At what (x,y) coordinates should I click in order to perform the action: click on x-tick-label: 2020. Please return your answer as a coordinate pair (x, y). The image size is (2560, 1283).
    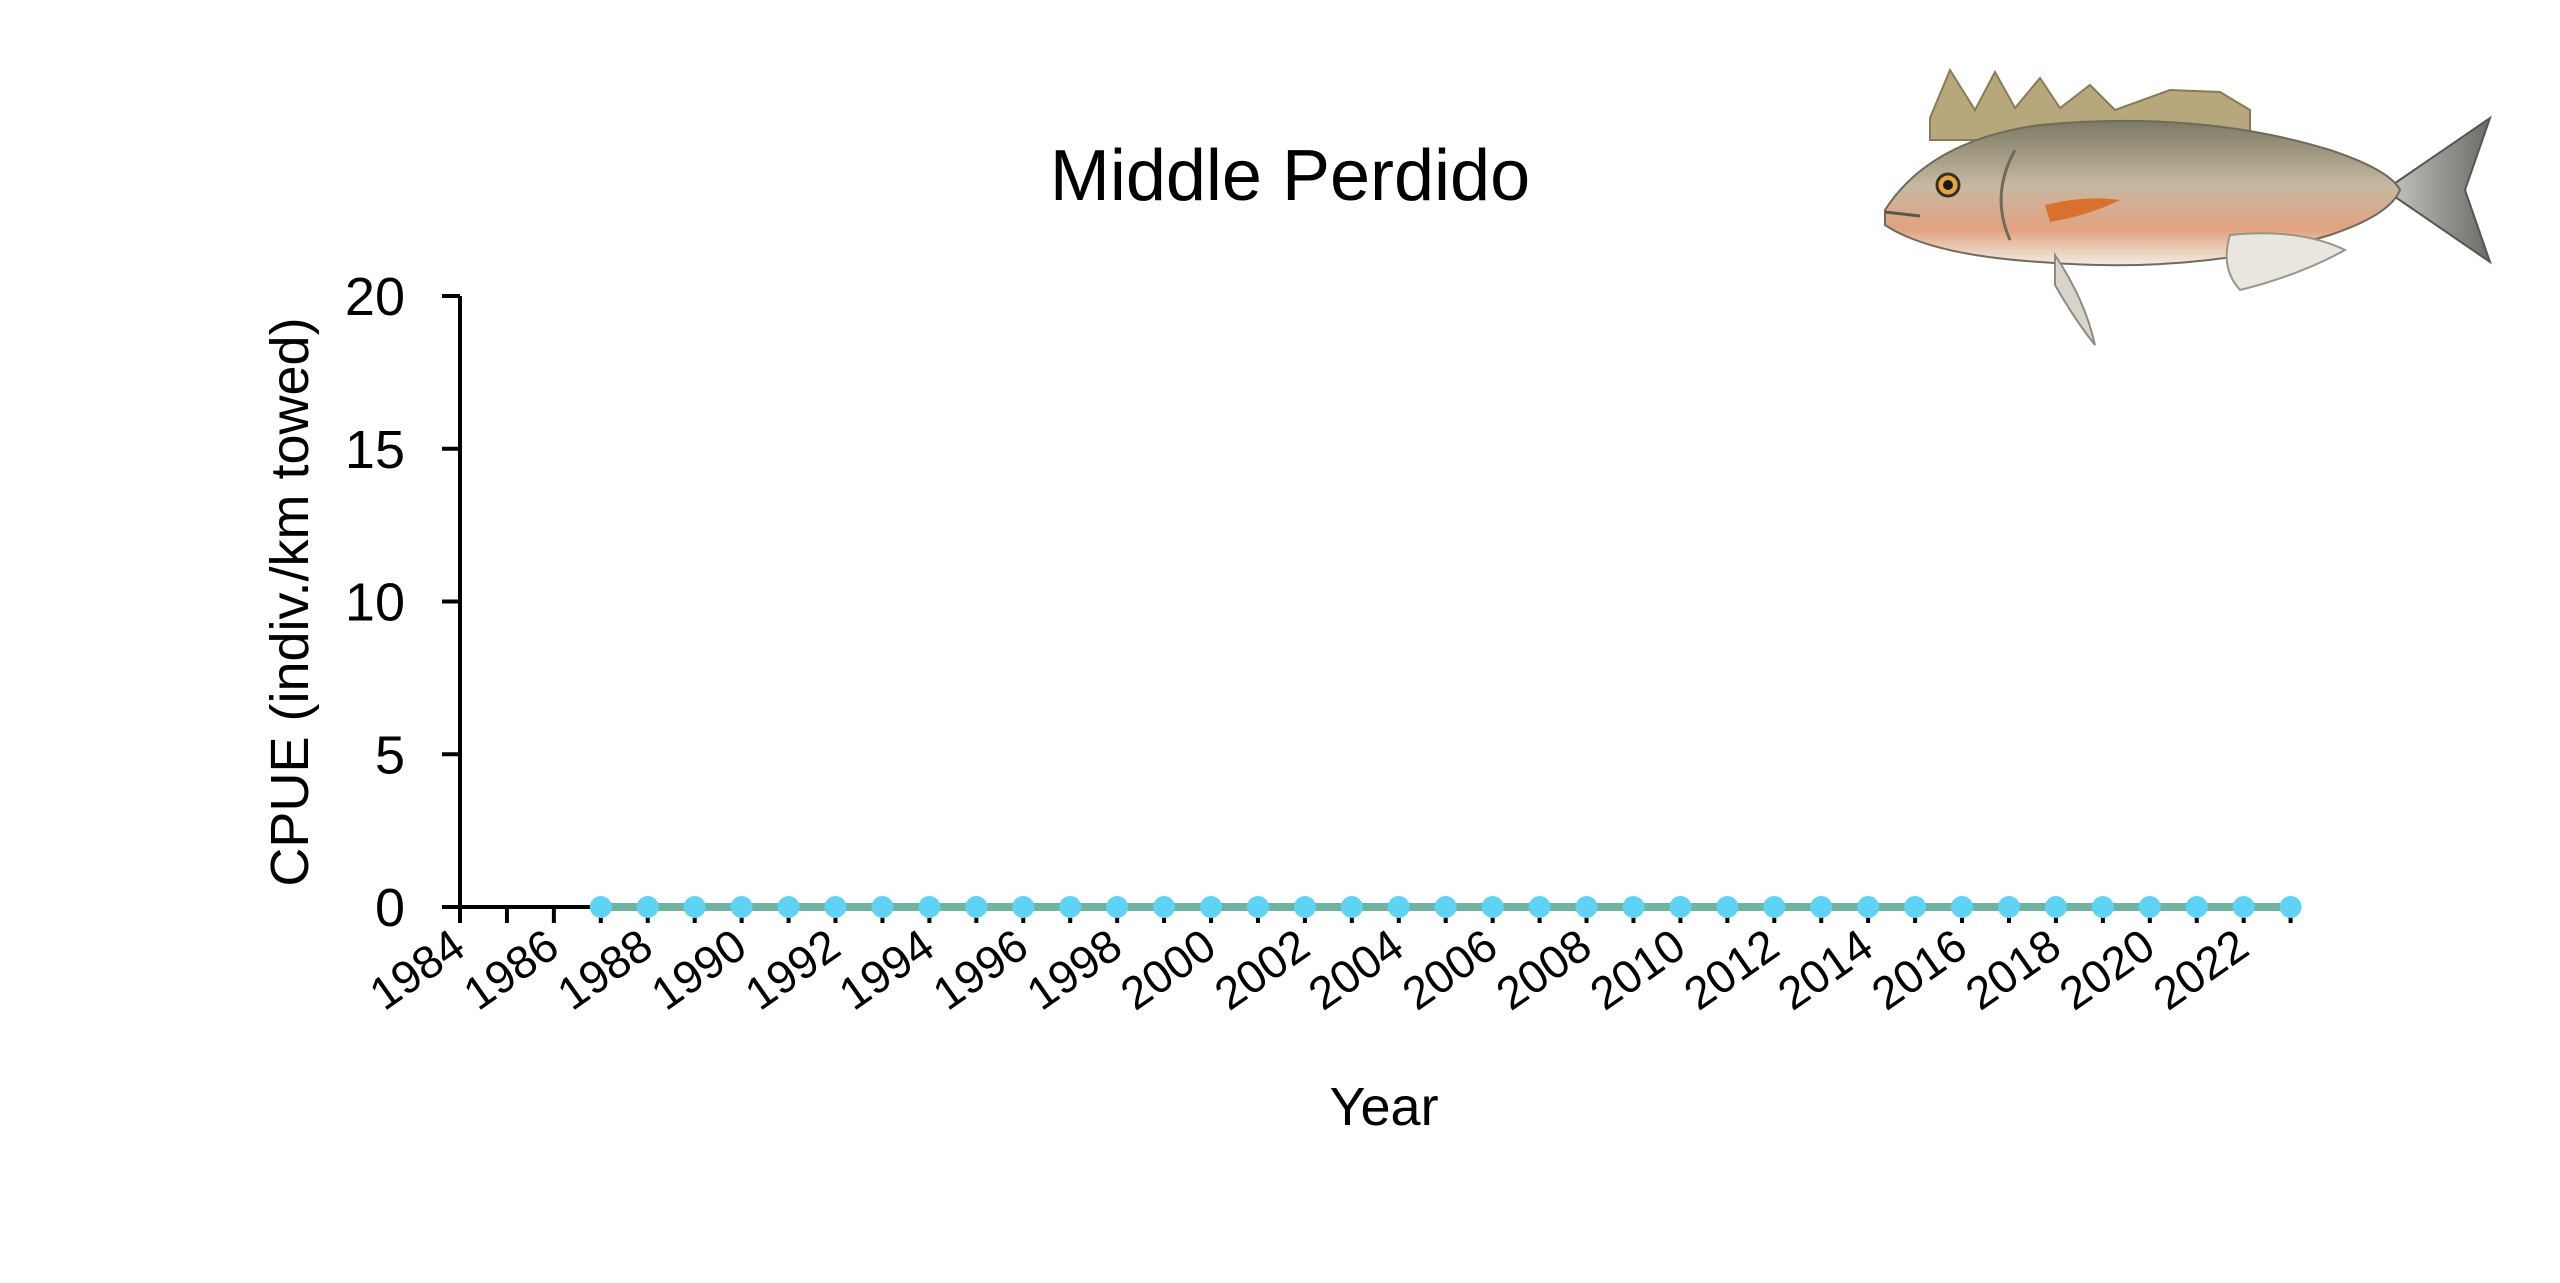
    Looking at the image, I should click on (2107, 969).